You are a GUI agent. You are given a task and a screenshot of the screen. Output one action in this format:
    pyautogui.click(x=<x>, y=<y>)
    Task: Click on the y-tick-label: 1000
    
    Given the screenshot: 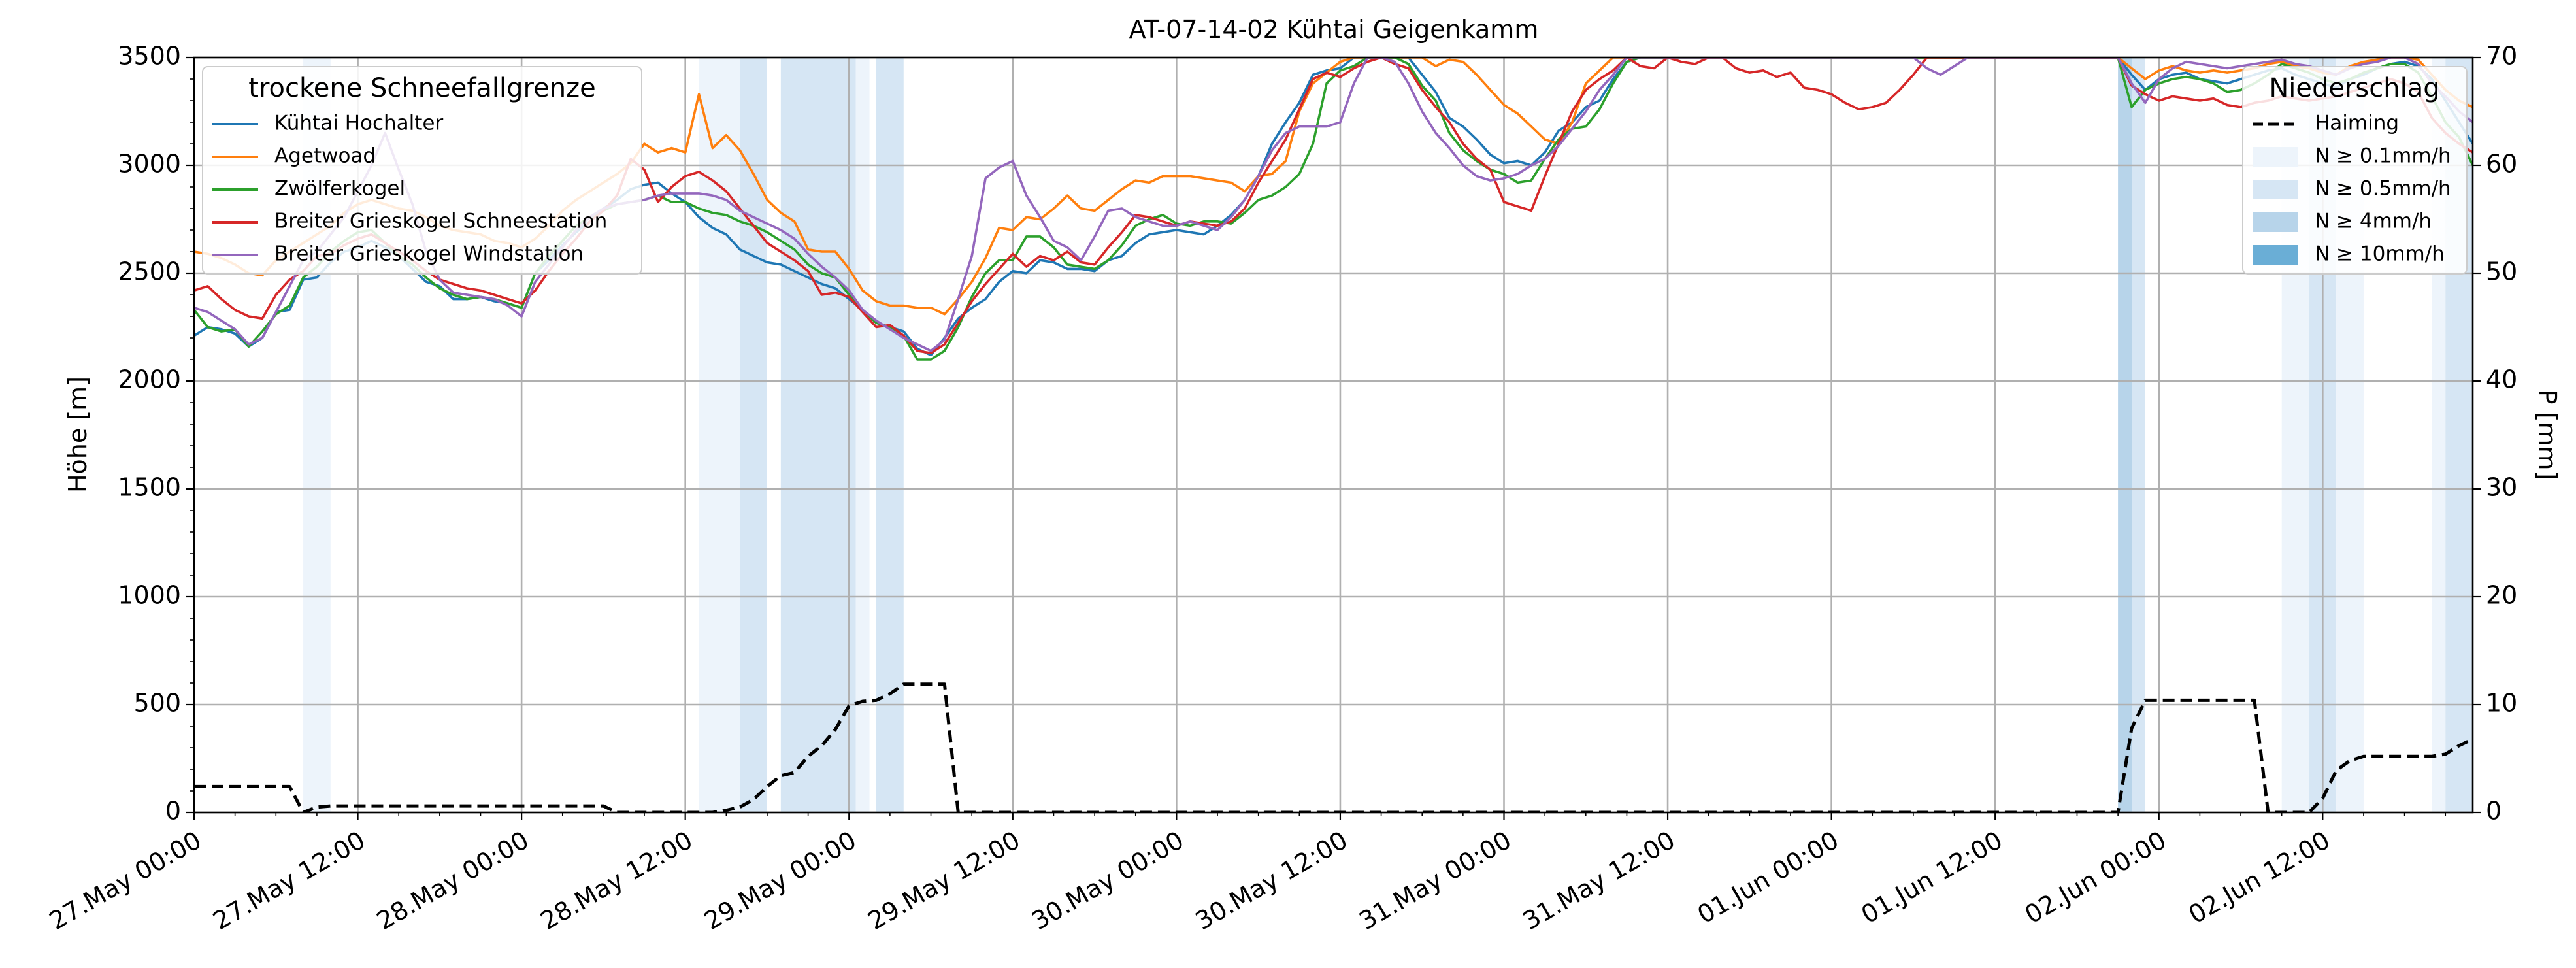 What is the action you would take?
    pyautogui.click(x=149, y=595)
    